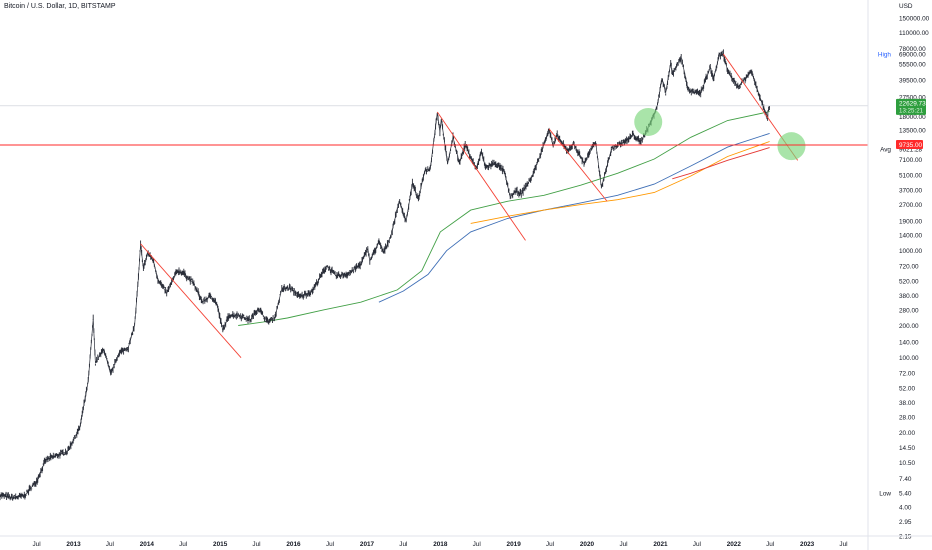  I want to click on avg-marker-label: Avg, so click(885, 150).